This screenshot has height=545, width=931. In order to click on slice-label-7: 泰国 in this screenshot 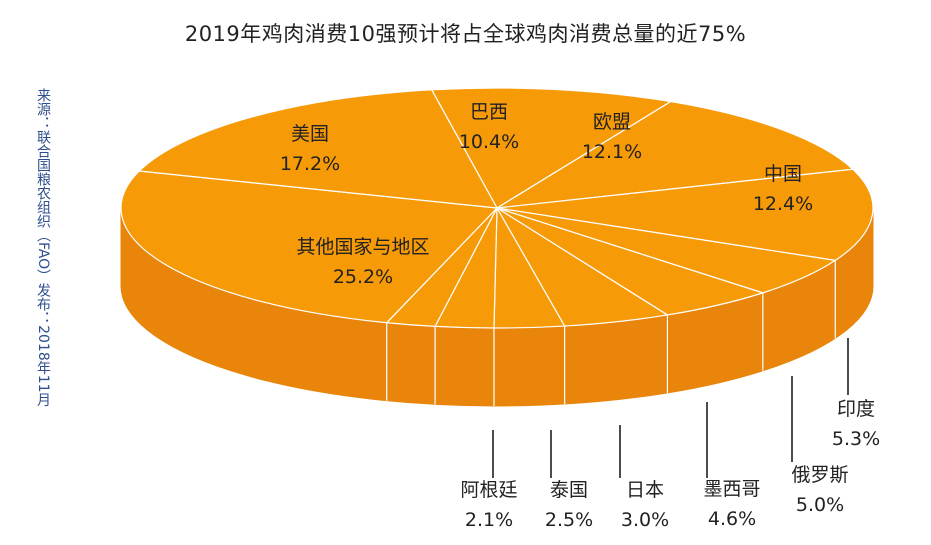, I will do `click(569, 490)`.